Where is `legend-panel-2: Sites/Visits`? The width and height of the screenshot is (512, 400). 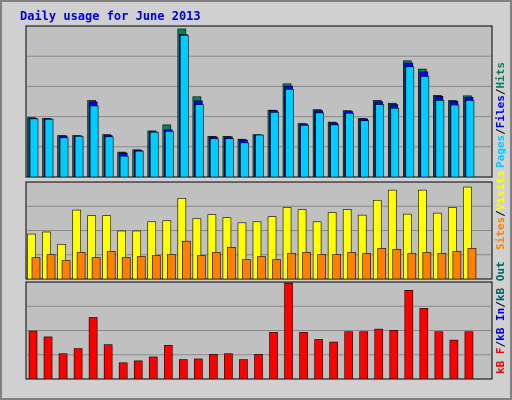
legend-panel-2: Sites/Visits is located at coordinates (500, 211).